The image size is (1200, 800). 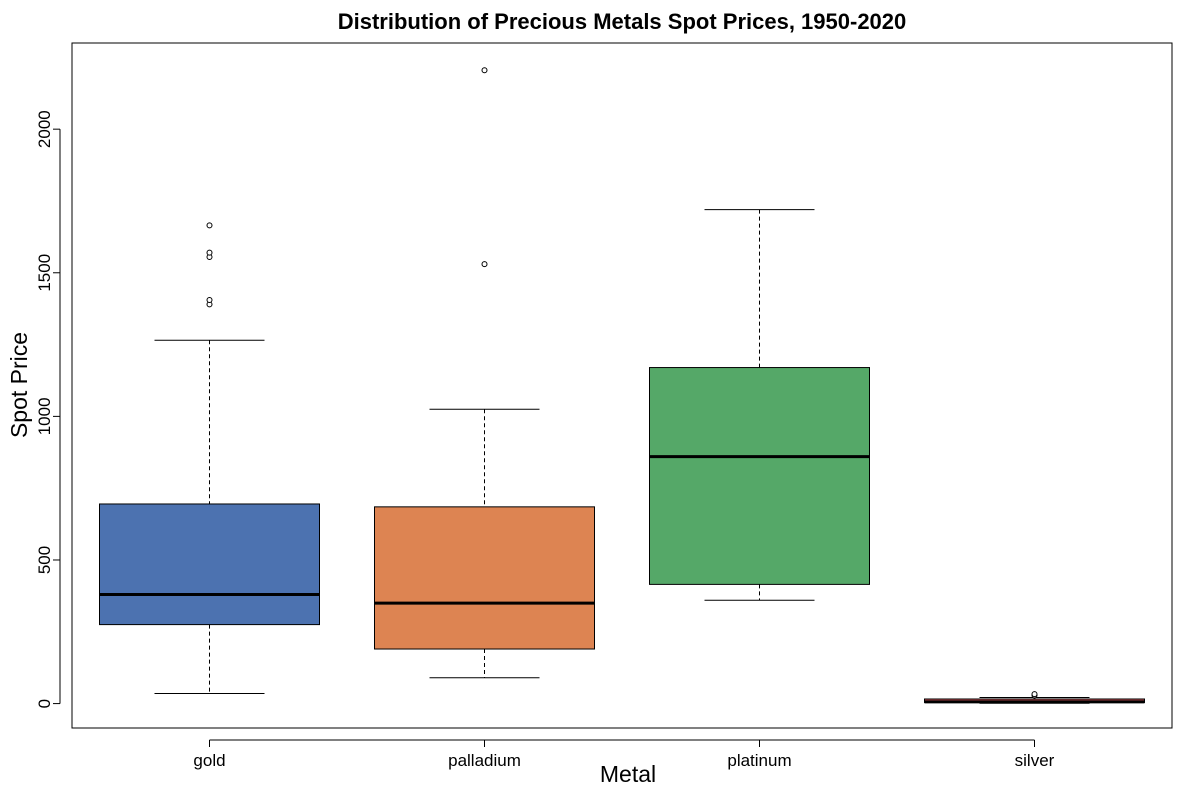 I want to click on x-tick-label: silver, so click(x=1035, y=760).